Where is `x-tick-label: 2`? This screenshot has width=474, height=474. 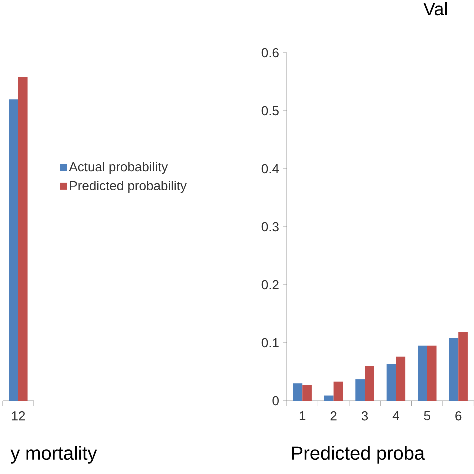 x-tick-label: 2 is located at coordinates (333, 416).